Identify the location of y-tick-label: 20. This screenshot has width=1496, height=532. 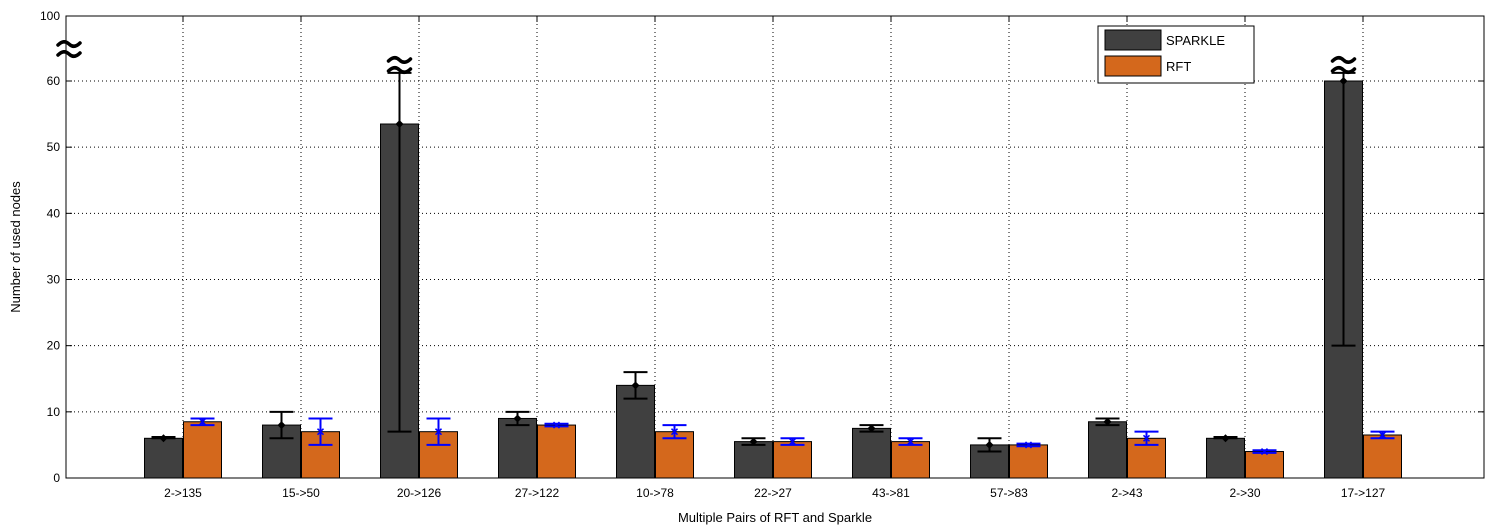
(54, 346).